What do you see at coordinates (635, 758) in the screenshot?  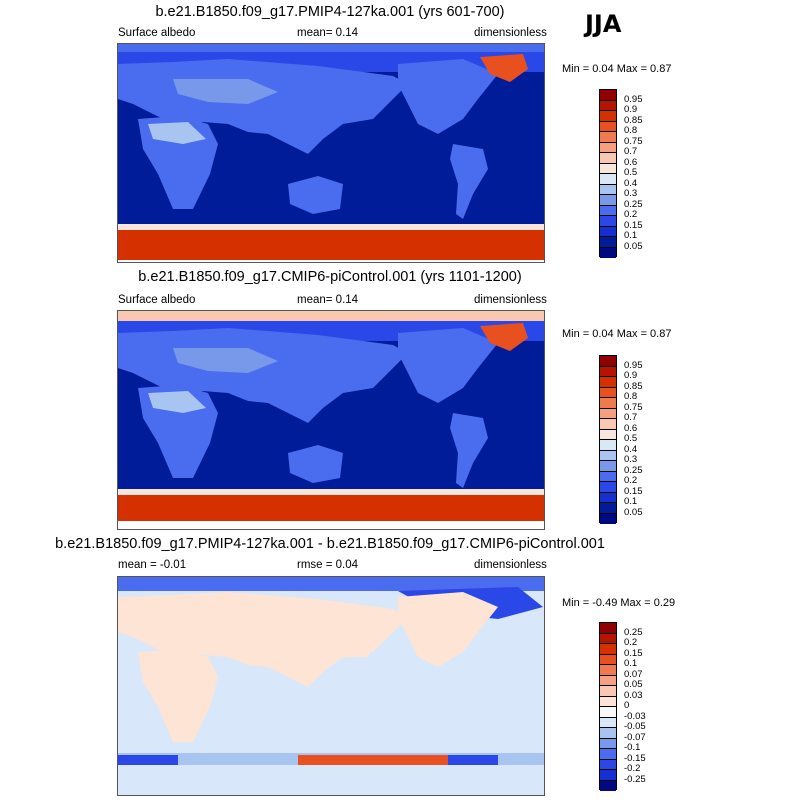 I see `colorbar-tick-label: -0.15` at bounding box center [635, 758].